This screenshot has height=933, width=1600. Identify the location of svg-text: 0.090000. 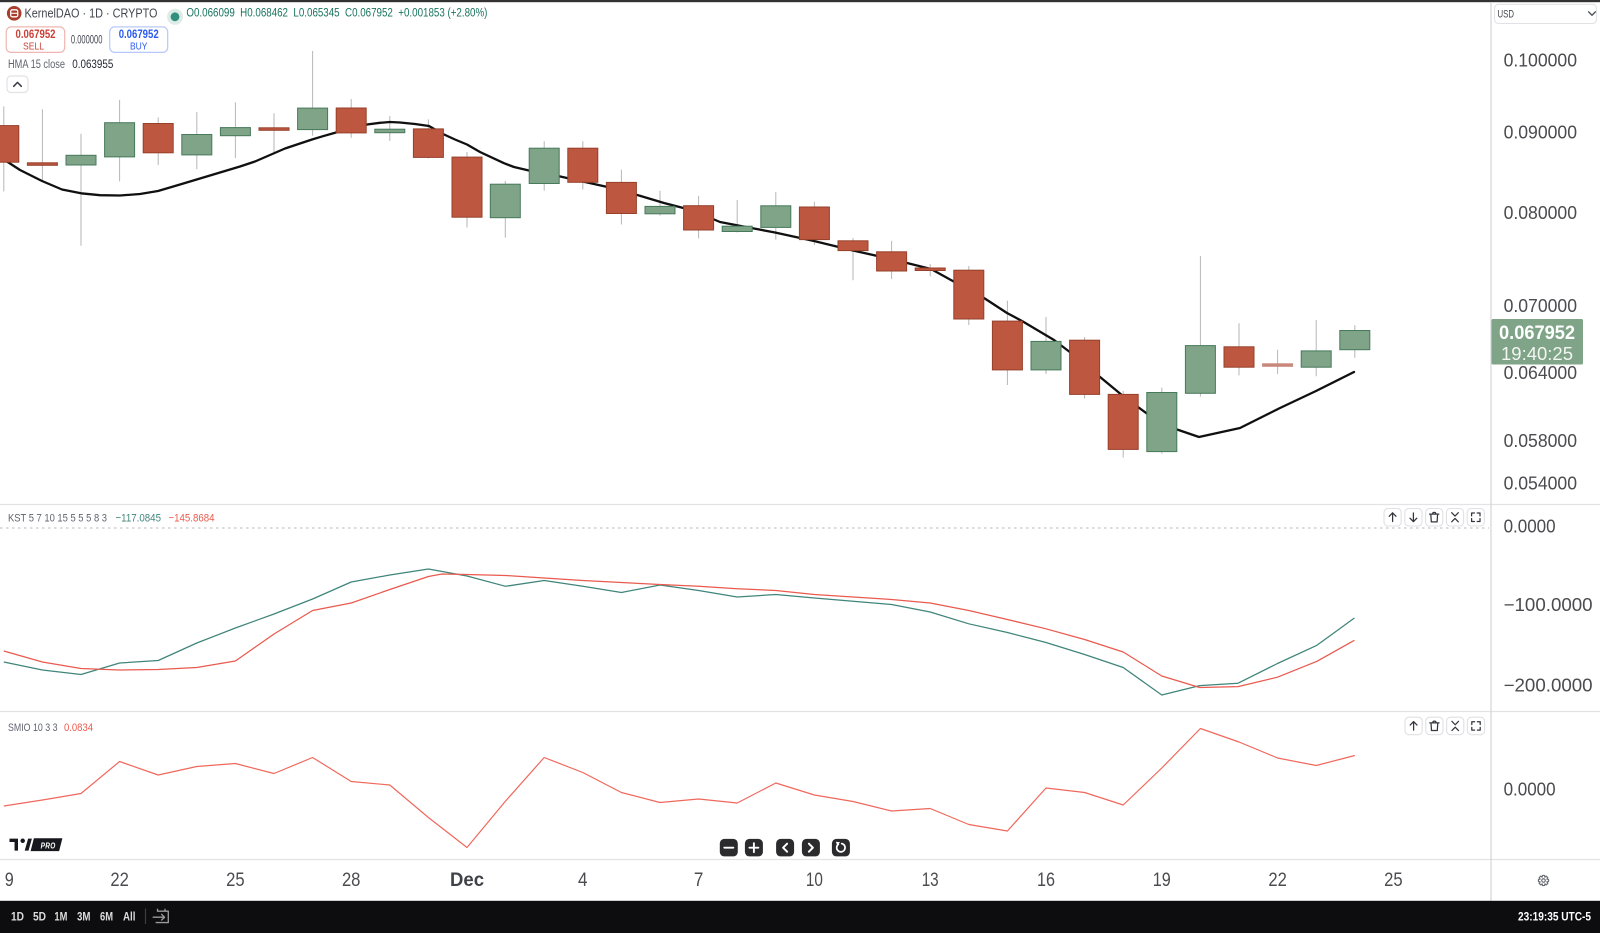
(1540, 132).